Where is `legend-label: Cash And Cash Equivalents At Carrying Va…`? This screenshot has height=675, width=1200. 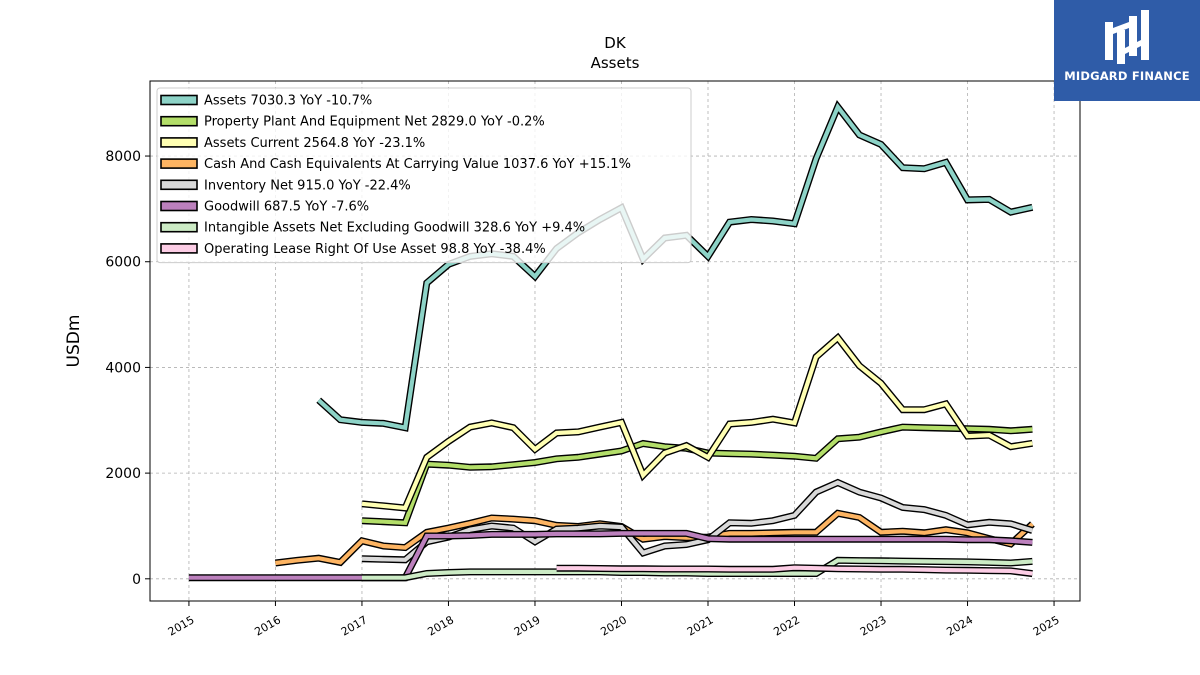
legend-label: Cash And Cash Equivalents At Carrying Va… is located at coordinates (417, 164).